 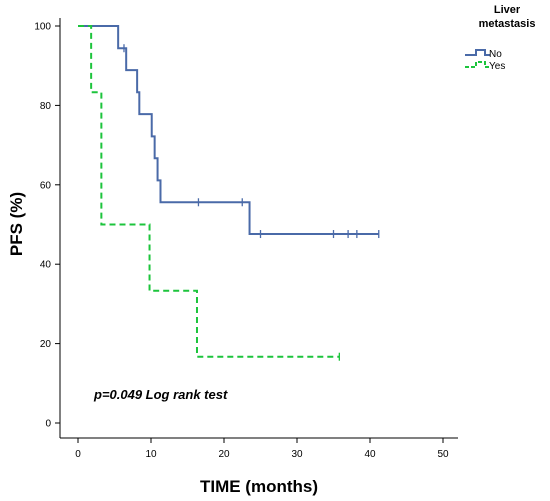 I want to click on legend-title-line-1: Liver, so click(x=507, y=10).